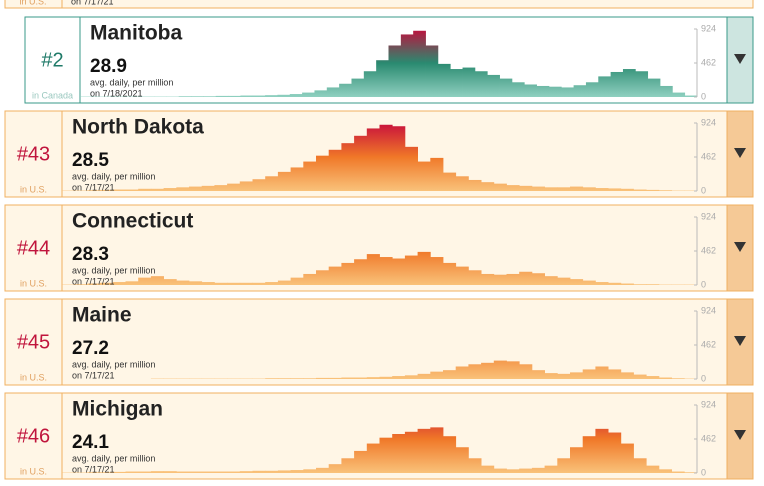 The width and height of the screenshot is (764, 486). What do you see at coordinates (92, 3) in the screenshot?
I see `date: on 7/17/21` at bounding box center [92, 3].